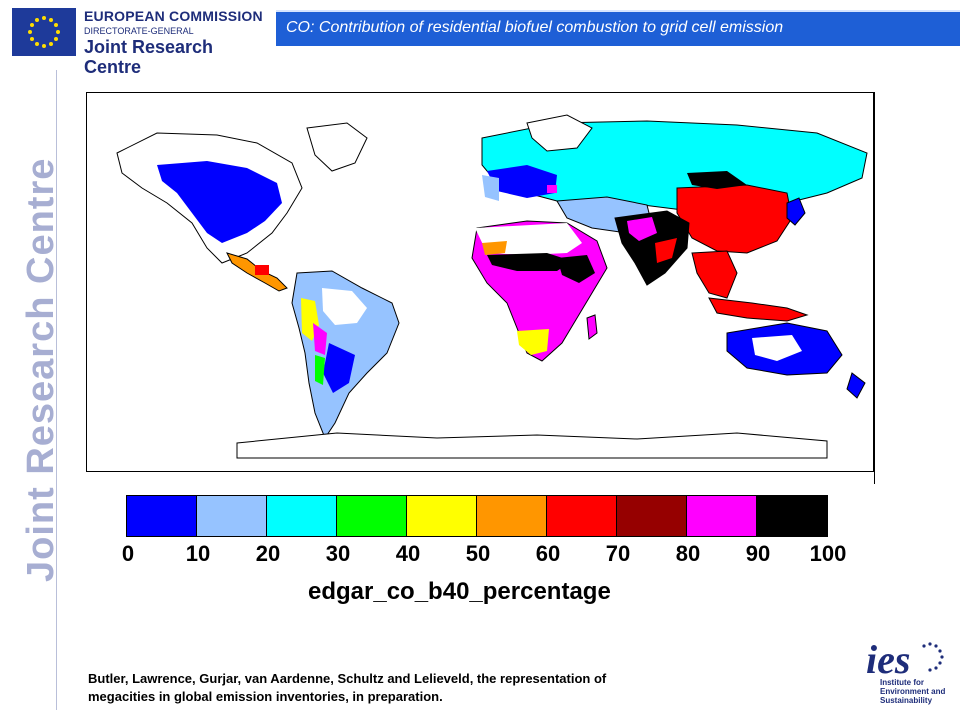 The image size is (960, 720). What do you see at coordinates (902, 682) in the screenshot?
I see `ies-text-line-1: Institute for` at bounding box center [902, 682].